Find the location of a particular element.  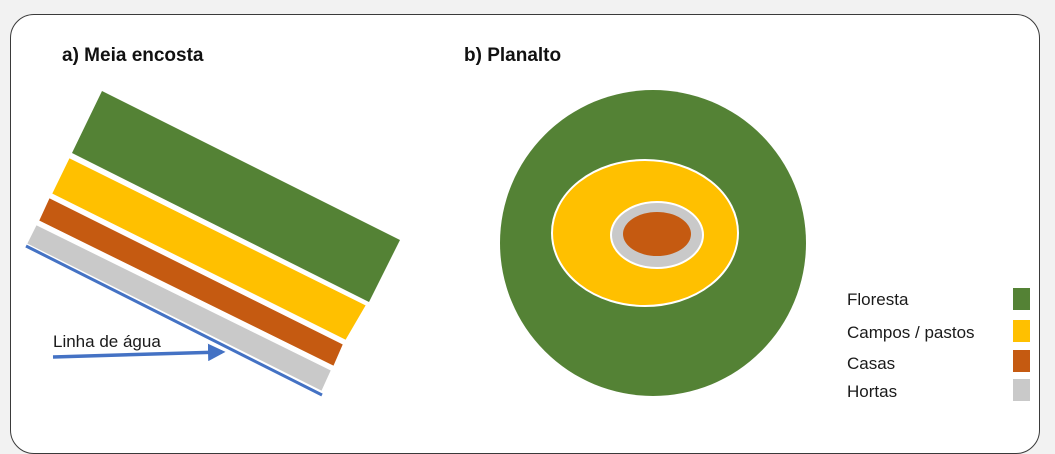

legend-label-hortas: Hortas is located at coordinates (872, 391).